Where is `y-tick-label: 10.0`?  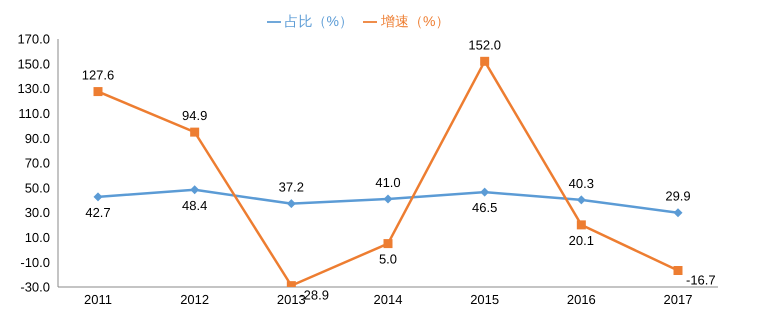
y-tick-label: 10.0 is located at coordinates (37, 238).